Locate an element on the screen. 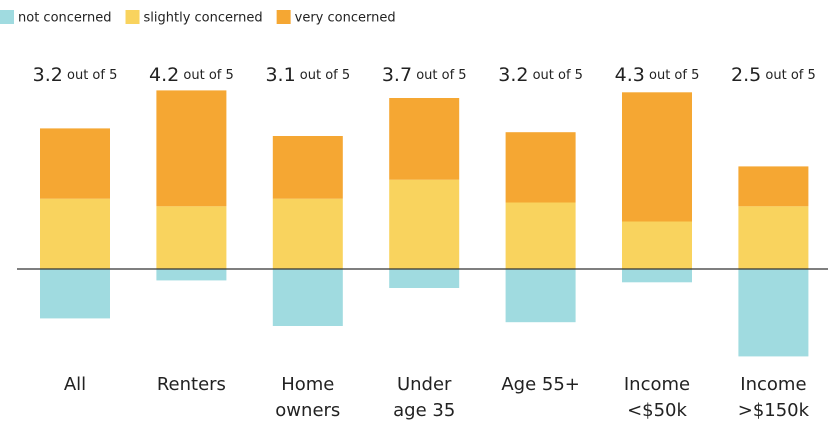  score-label: 2.5 out of 5 is located at coordinates (773, 75).